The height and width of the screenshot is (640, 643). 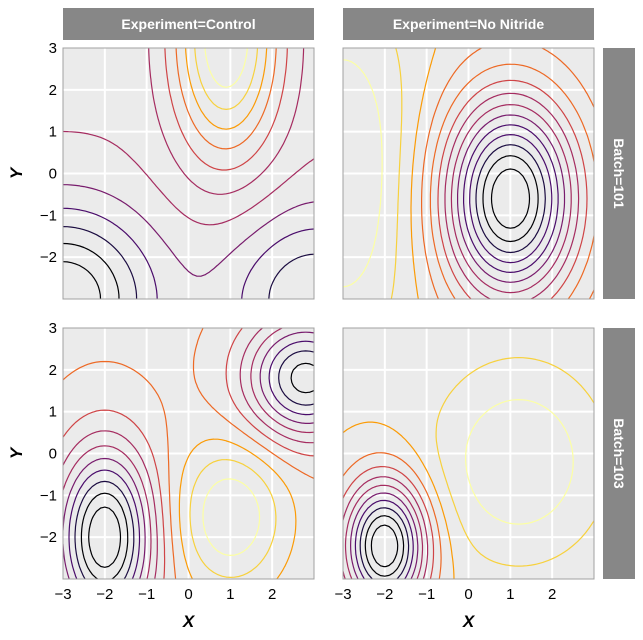 I want to click on row-strip-1-label: Batch=103, so click(x=619, y=453).